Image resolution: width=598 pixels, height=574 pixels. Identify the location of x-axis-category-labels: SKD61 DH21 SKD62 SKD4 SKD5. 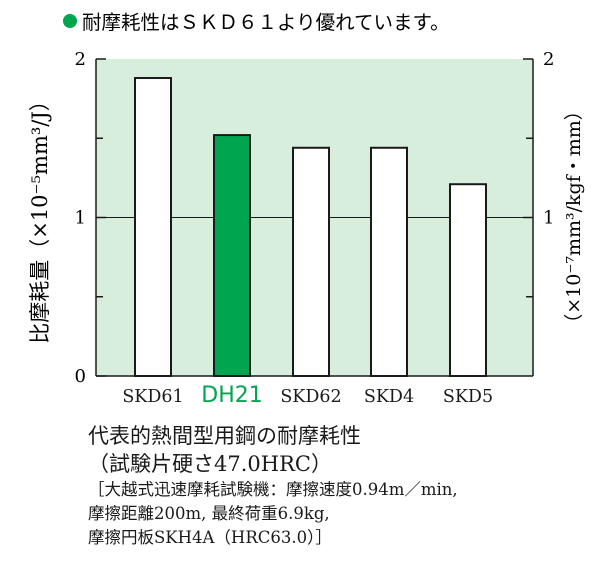
(307, 395).